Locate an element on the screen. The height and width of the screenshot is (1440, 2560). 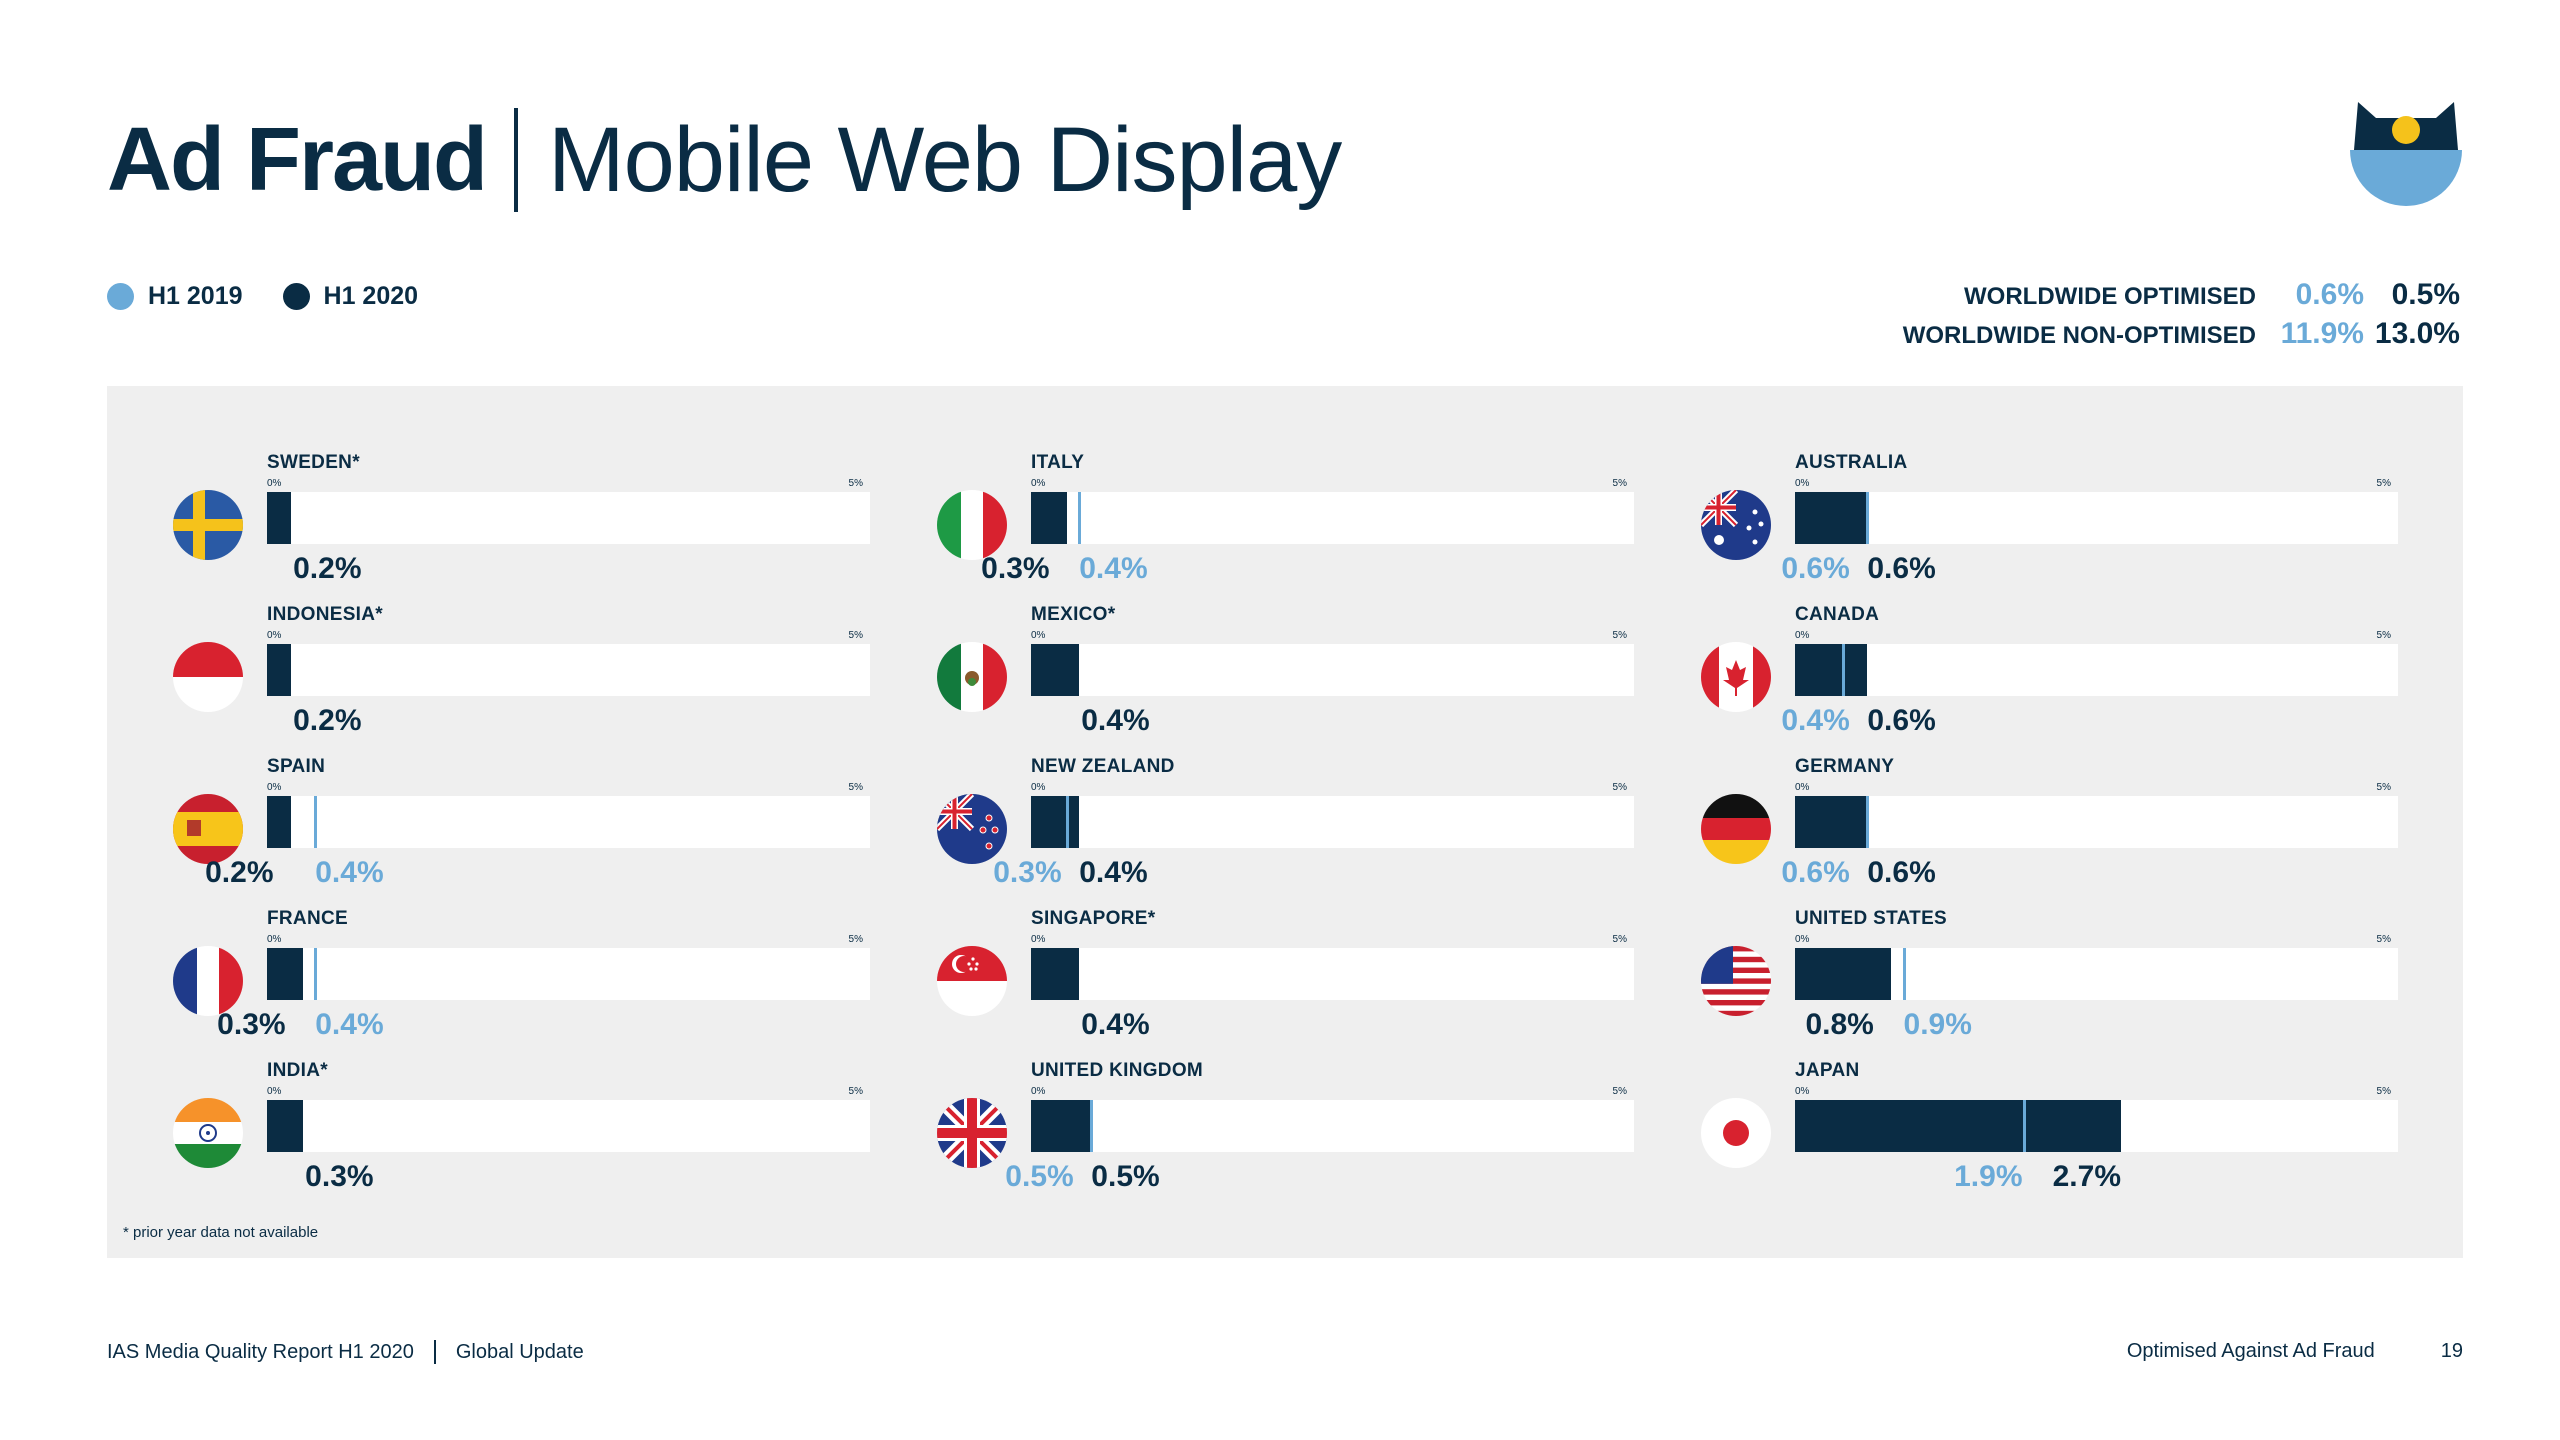
country-label: MEXICO* is located at coordinates (1073, 614).